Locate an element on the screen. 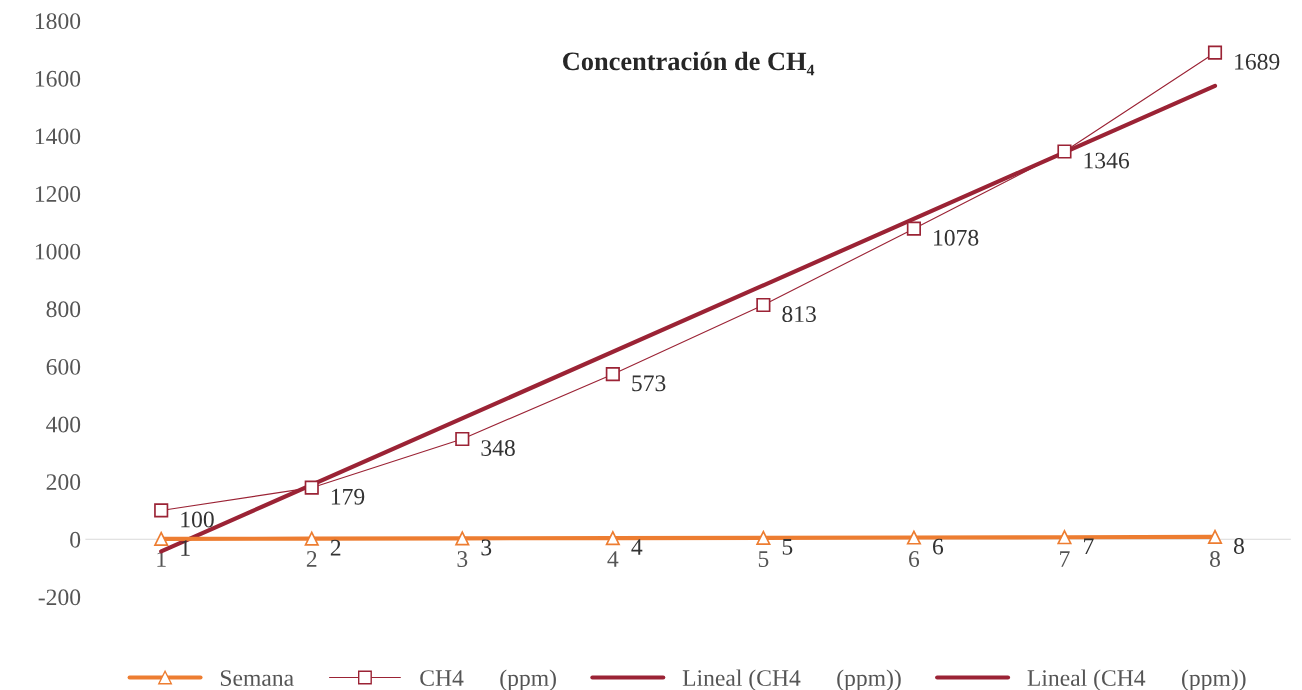 This screenshot has width=1302, height=690. legend-label: CH4 (ppm) is located at coordinates (488, 679).